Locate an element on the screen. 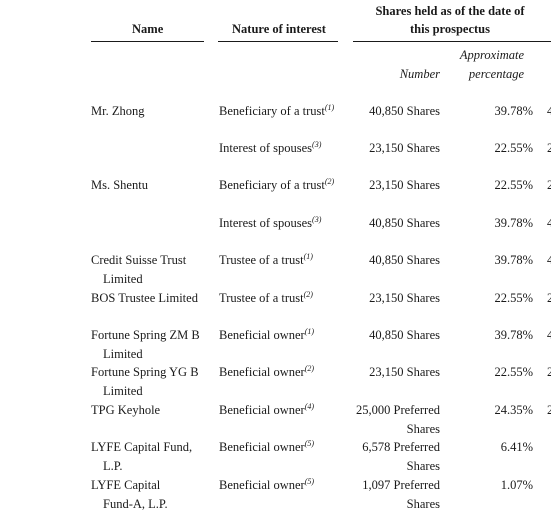  approx-percentage: 6.41% is located at coordinates (516, 447).